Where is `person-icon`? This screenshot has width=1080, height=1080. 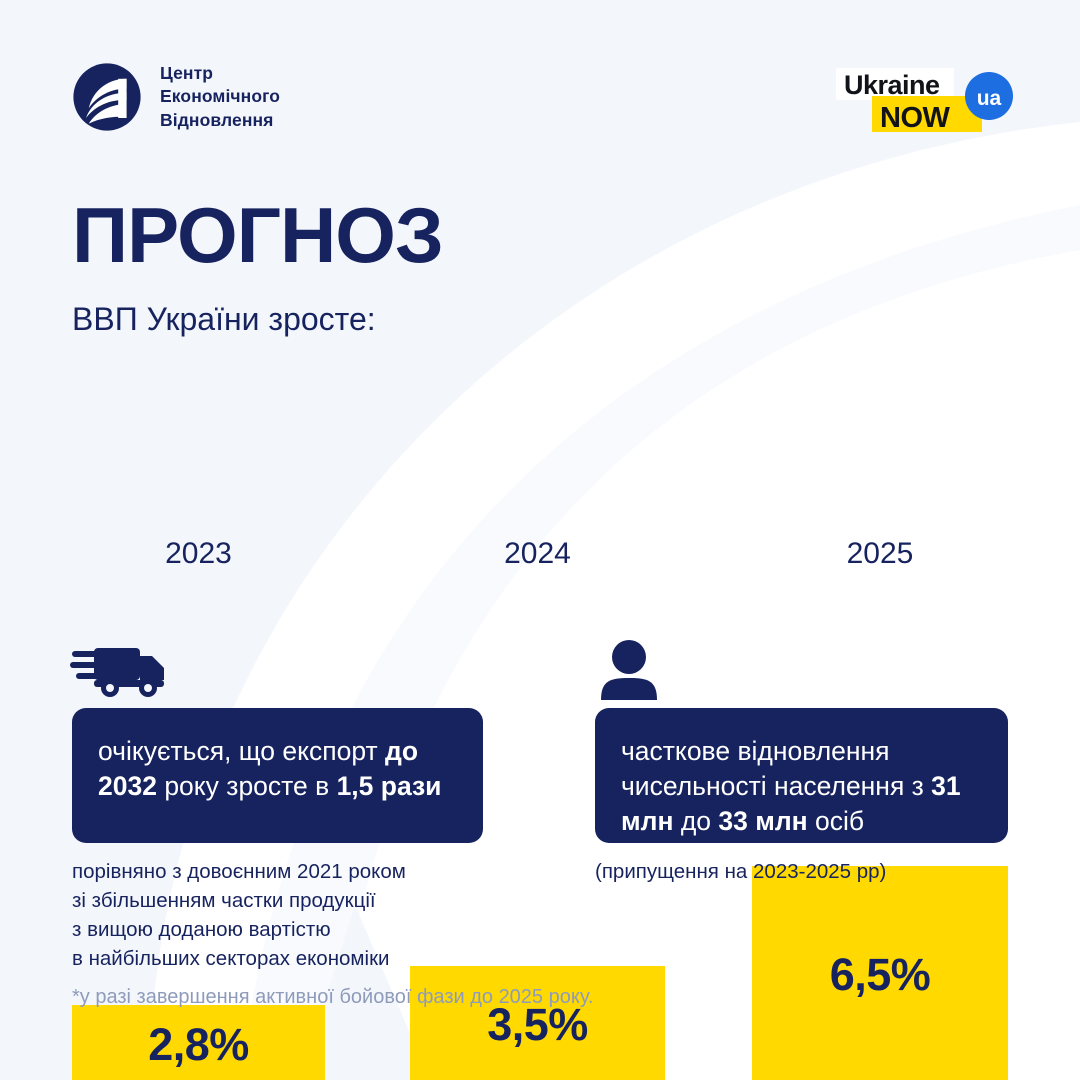 person-icon is located at coordinates (629, 670).